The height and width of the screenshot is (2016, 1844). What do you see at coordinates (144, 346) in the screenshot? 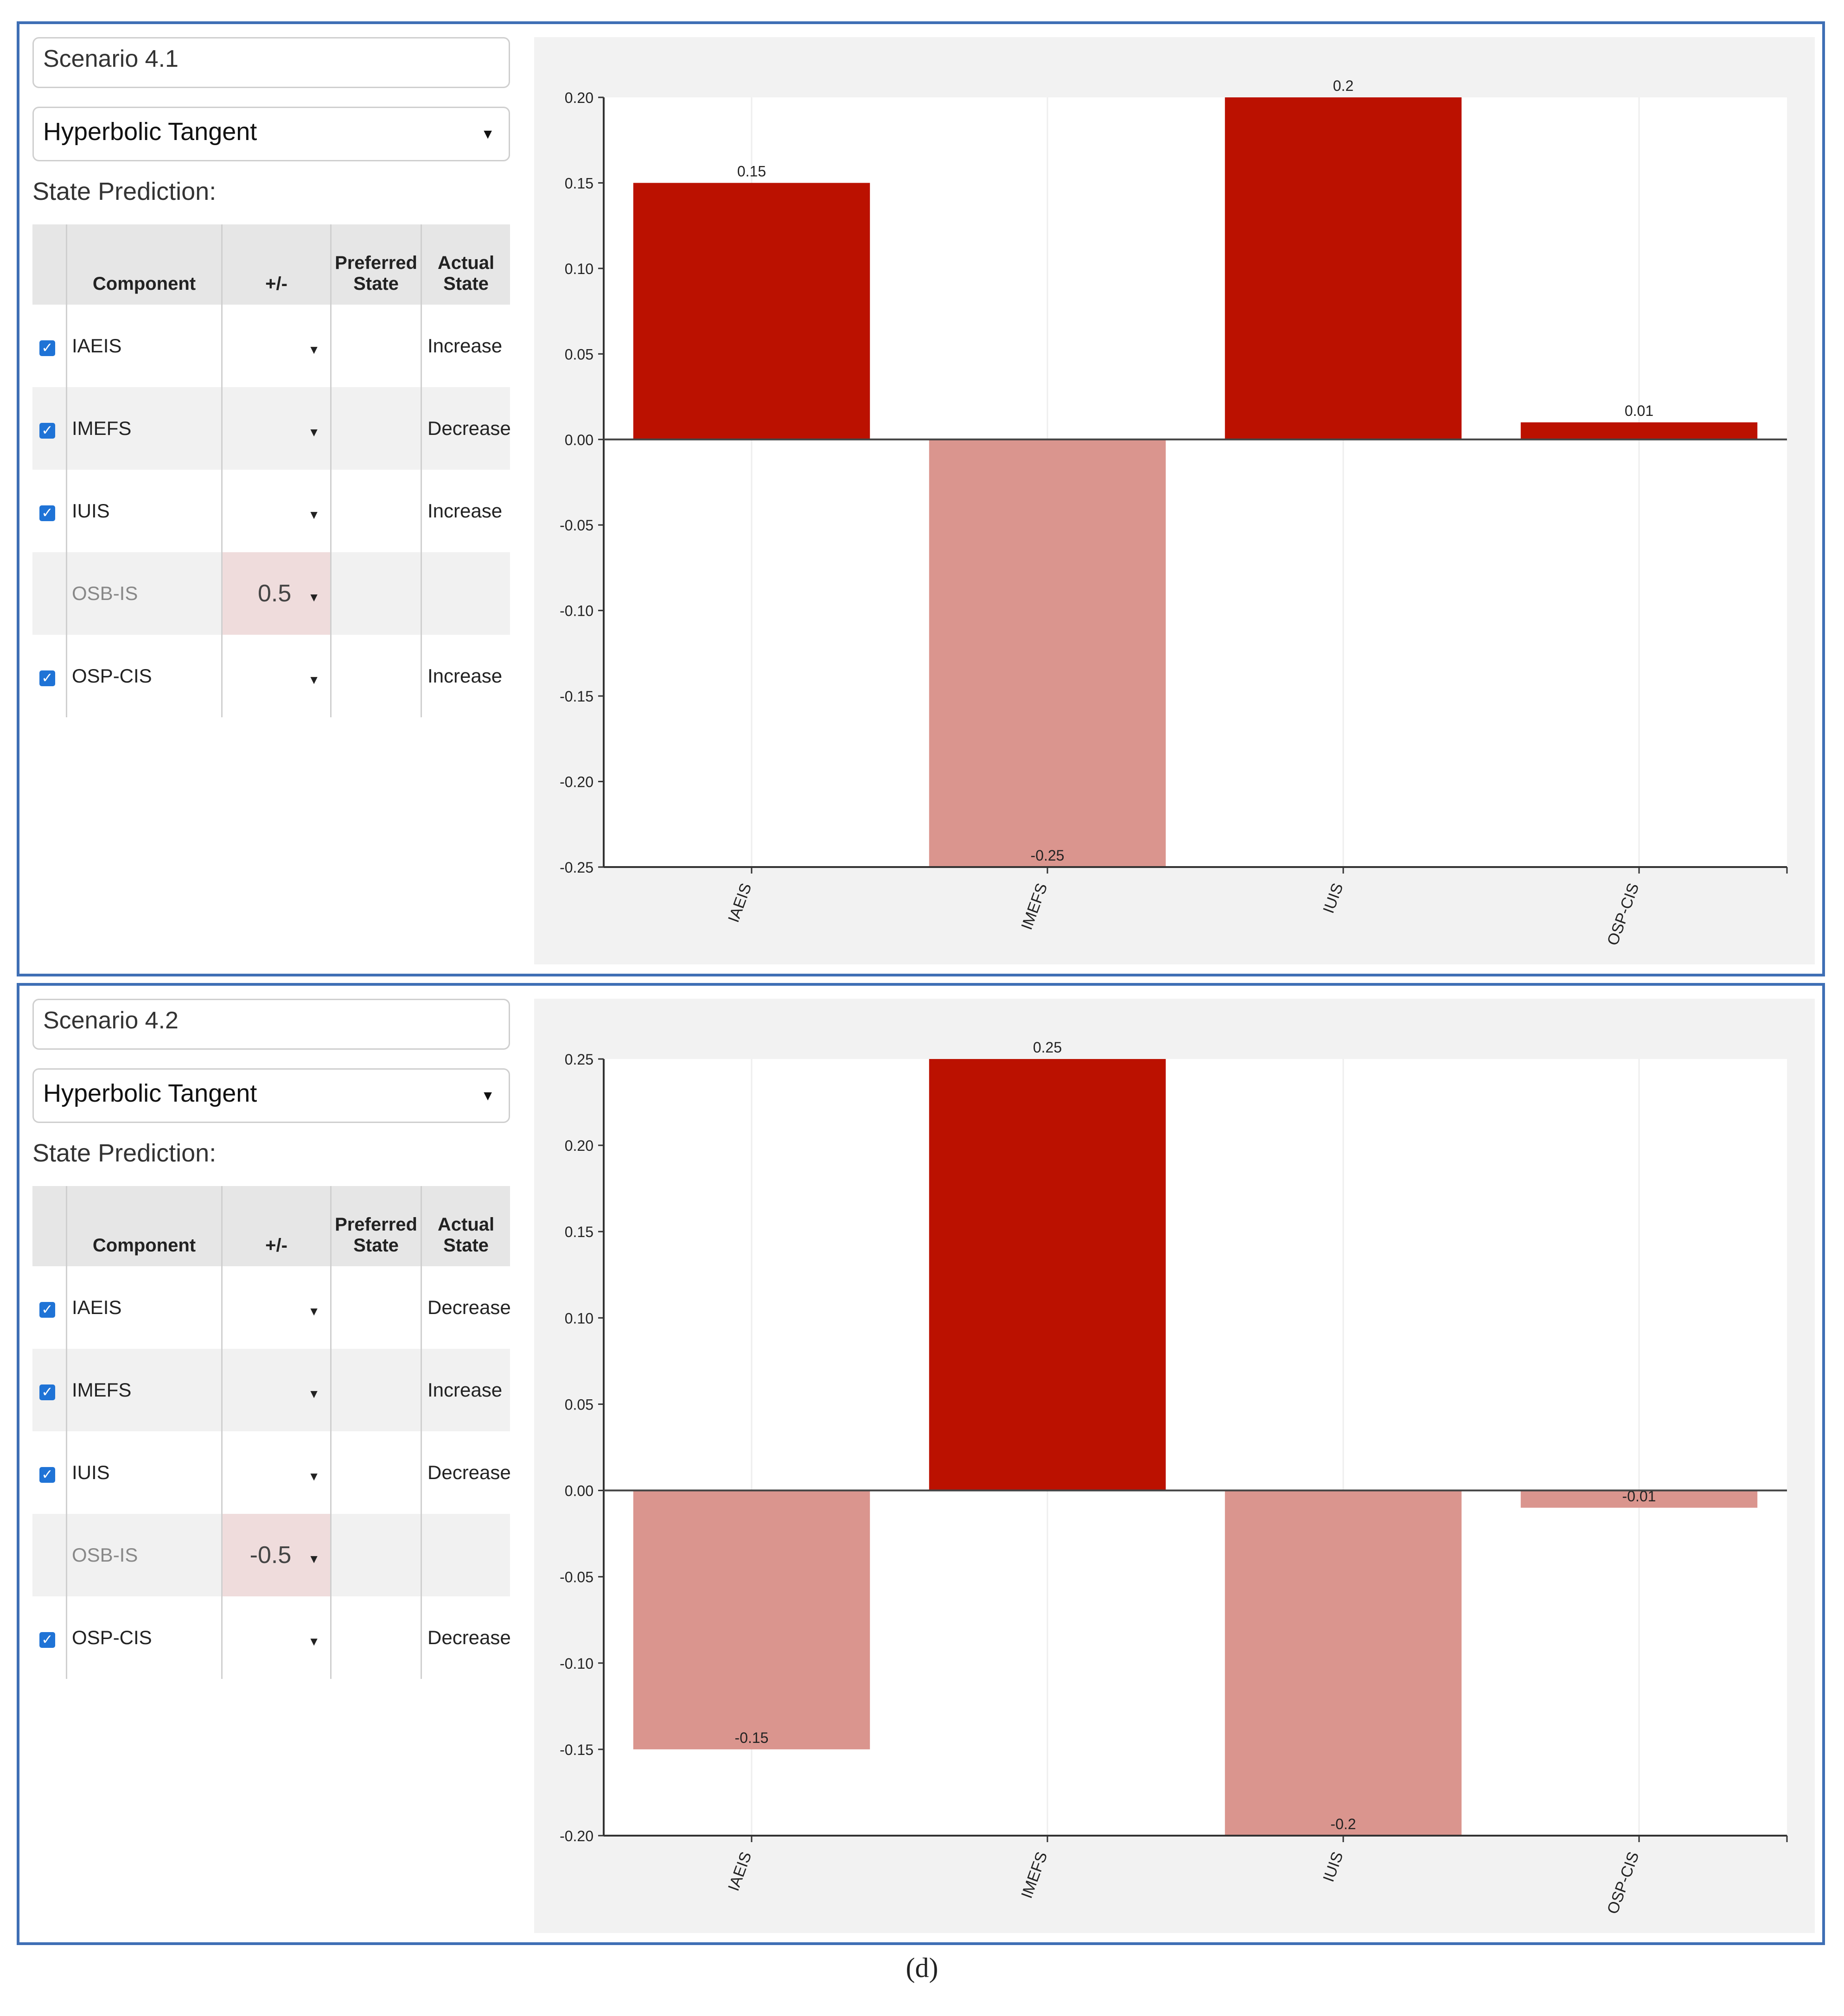
I see `component-name: IAEIS` at bounding box center [144, 346].